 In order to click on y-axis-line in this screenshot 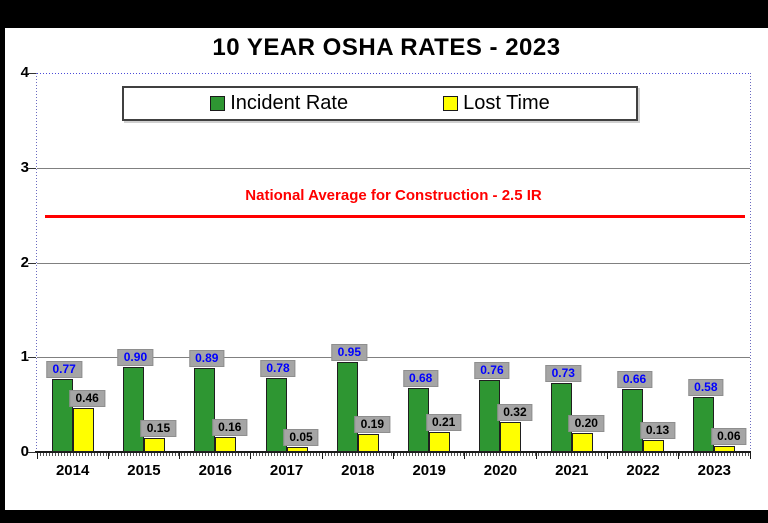, I will do `click(36, 262)`.